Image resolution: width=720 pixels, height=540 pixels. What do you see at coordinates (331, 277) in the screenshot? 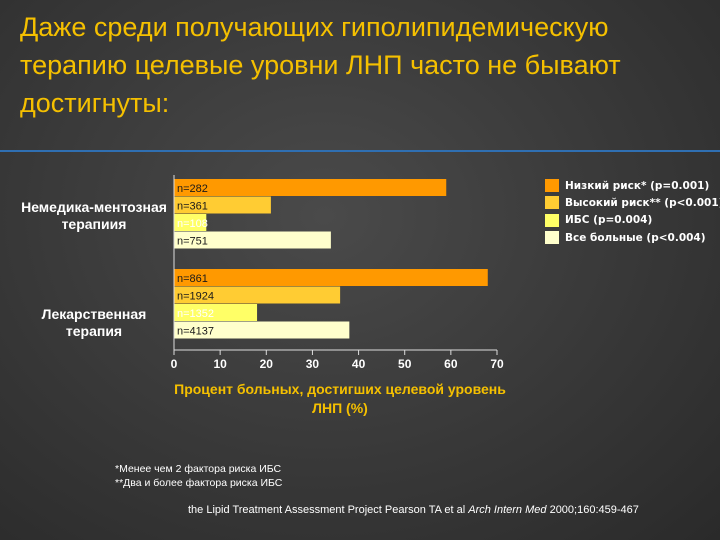
I see `bar-g1-s0` at bounding box center [331, 277].